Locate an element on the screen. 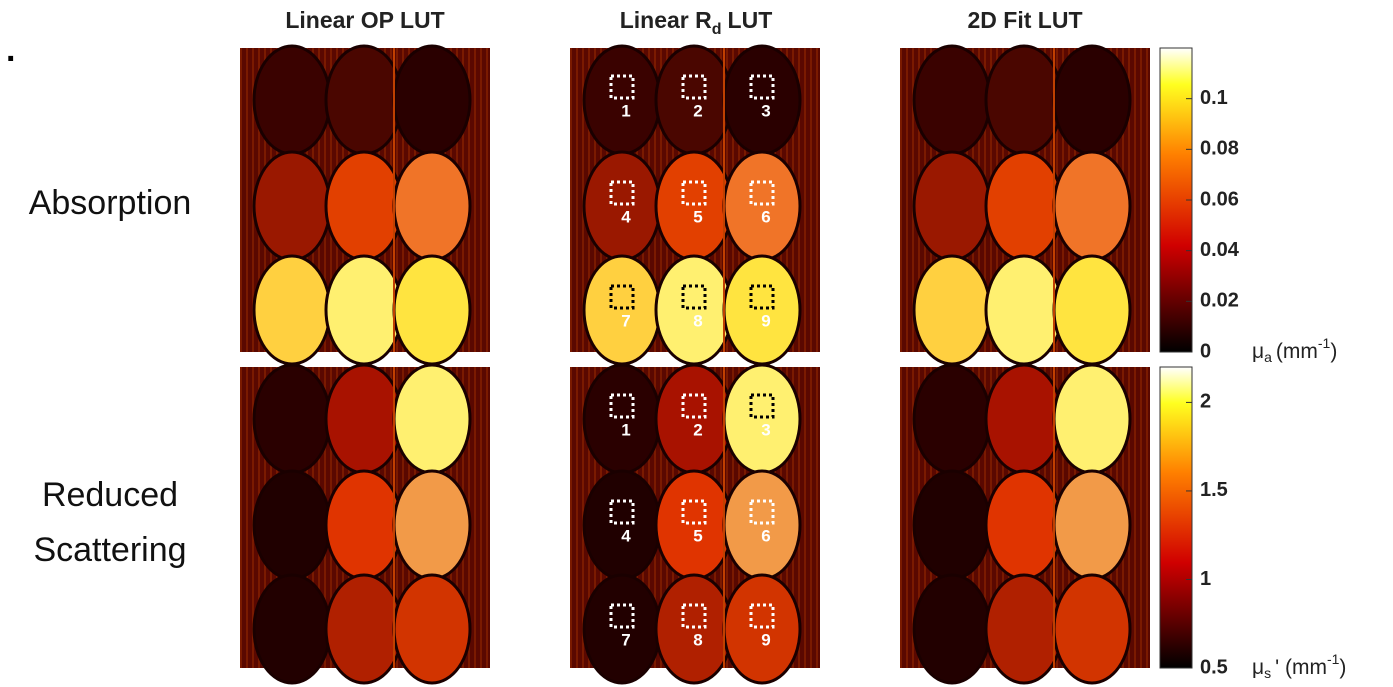 The width and height of the screenshot is (1393, 687). row-label: Scattering is located at coordinates (109, 550).